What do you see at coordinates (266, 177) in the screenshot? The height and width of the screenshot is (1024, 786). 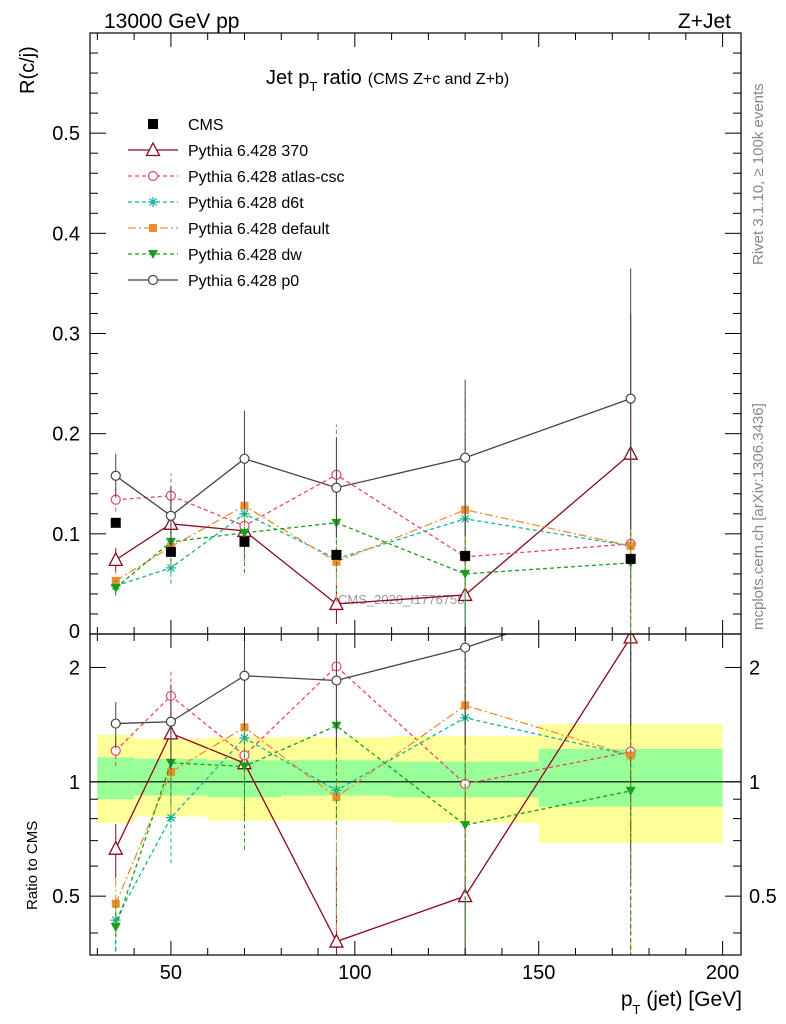 I see `legend-label: Pythia 6.428 atlas-csc` at bounding box center [266, 177].